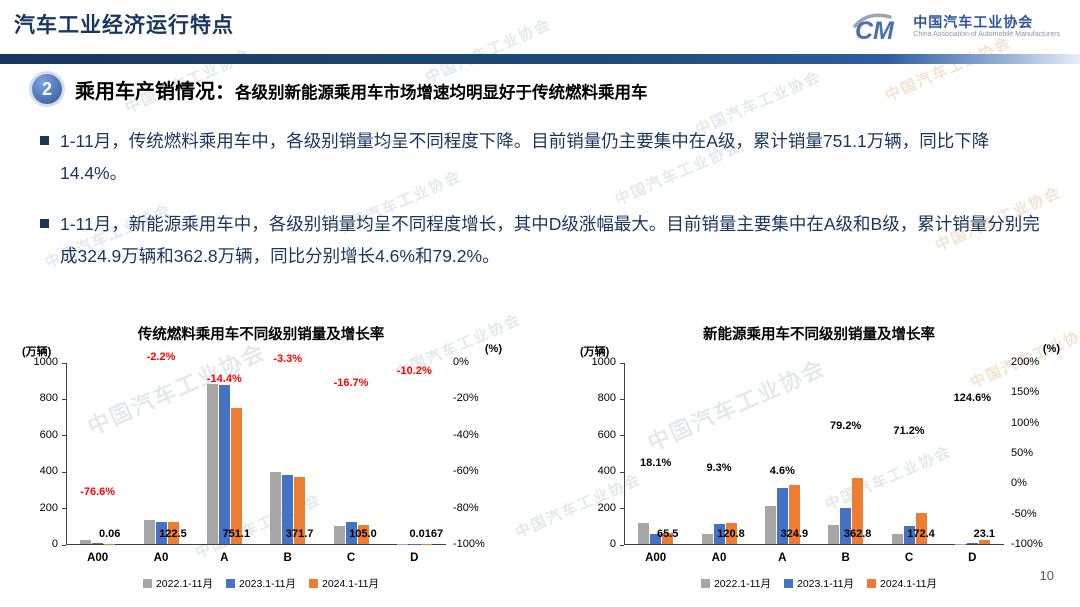 The width and height of the screenshot is (1080, 607). What do you see at coordinates (155, 91) in the screenshot?
I see `section-title: 乘用车产销情况：` at bounding box center [155, 91].